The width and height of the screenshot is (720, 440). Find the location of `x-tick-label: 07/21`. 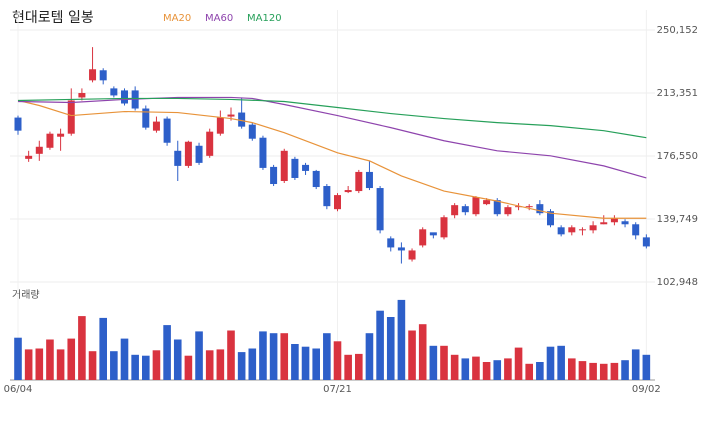

x-tick-label: 07/21 is located at coordinates (337, 389).